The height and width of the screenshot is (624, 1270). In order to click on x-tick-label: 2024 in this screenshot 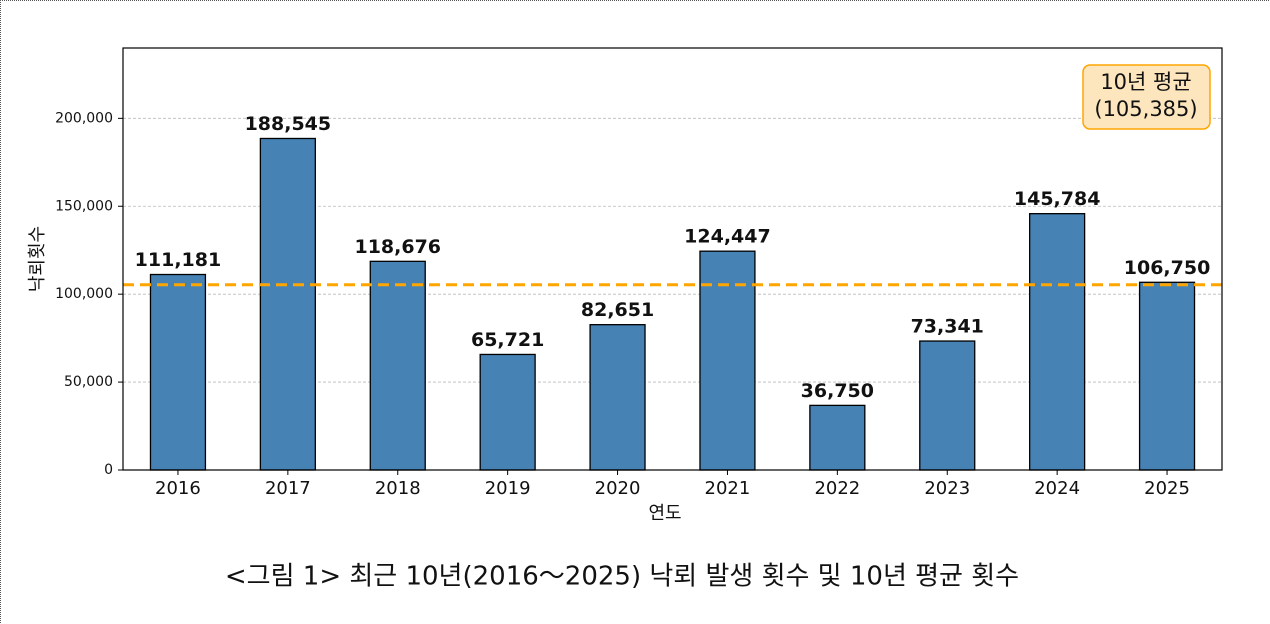, I will do `click(1057, 488)`.